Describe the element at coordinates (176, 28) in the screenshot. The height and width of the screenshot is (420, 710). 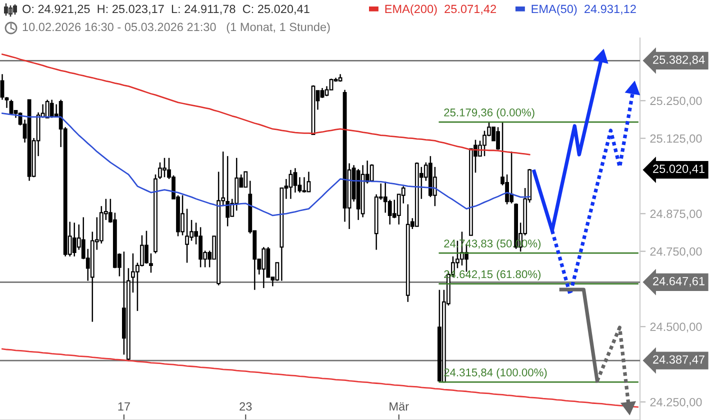
I see `chart-subtitle: 10.02.2026 16:30 - 05.03.2026 21:30 (1 Monat, 1 Stunde)` at that location.